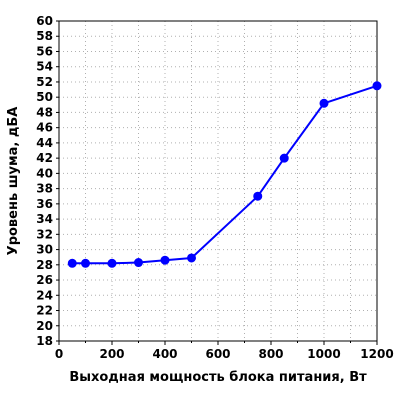 This screenshot has width=400, height=404. I want to click on y-tick-label: 50, so click(44, 97).